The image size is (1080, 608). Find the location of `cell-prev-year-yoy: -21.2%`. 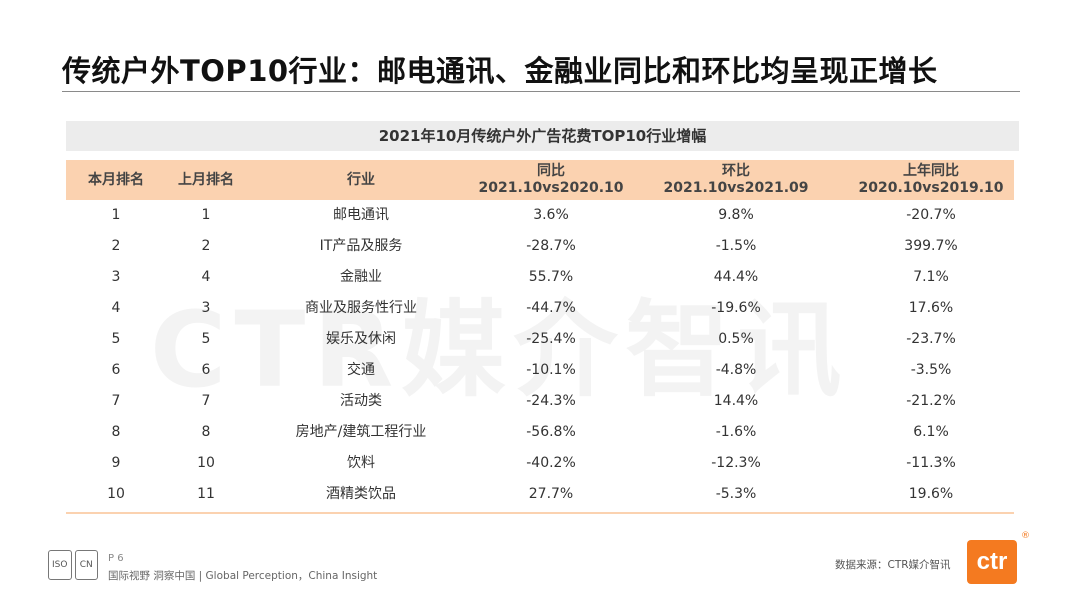

cell-prev-year-yoy: -21.2% is located at coordinates (931, 401).